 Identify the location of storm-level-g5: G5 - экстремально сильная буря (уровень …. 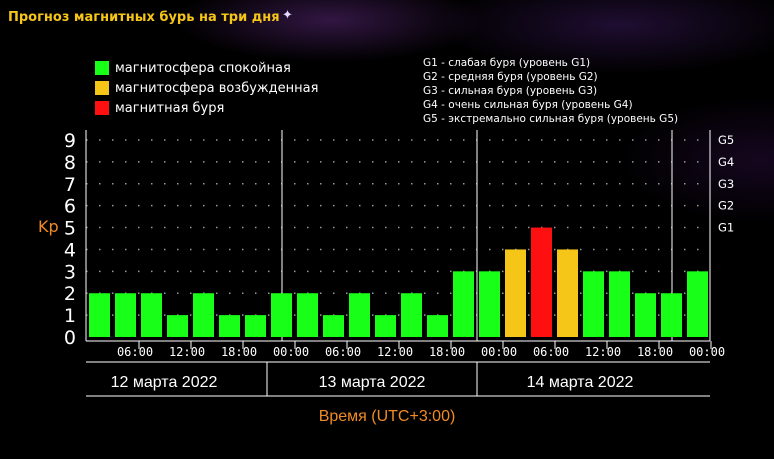
(551, 119).